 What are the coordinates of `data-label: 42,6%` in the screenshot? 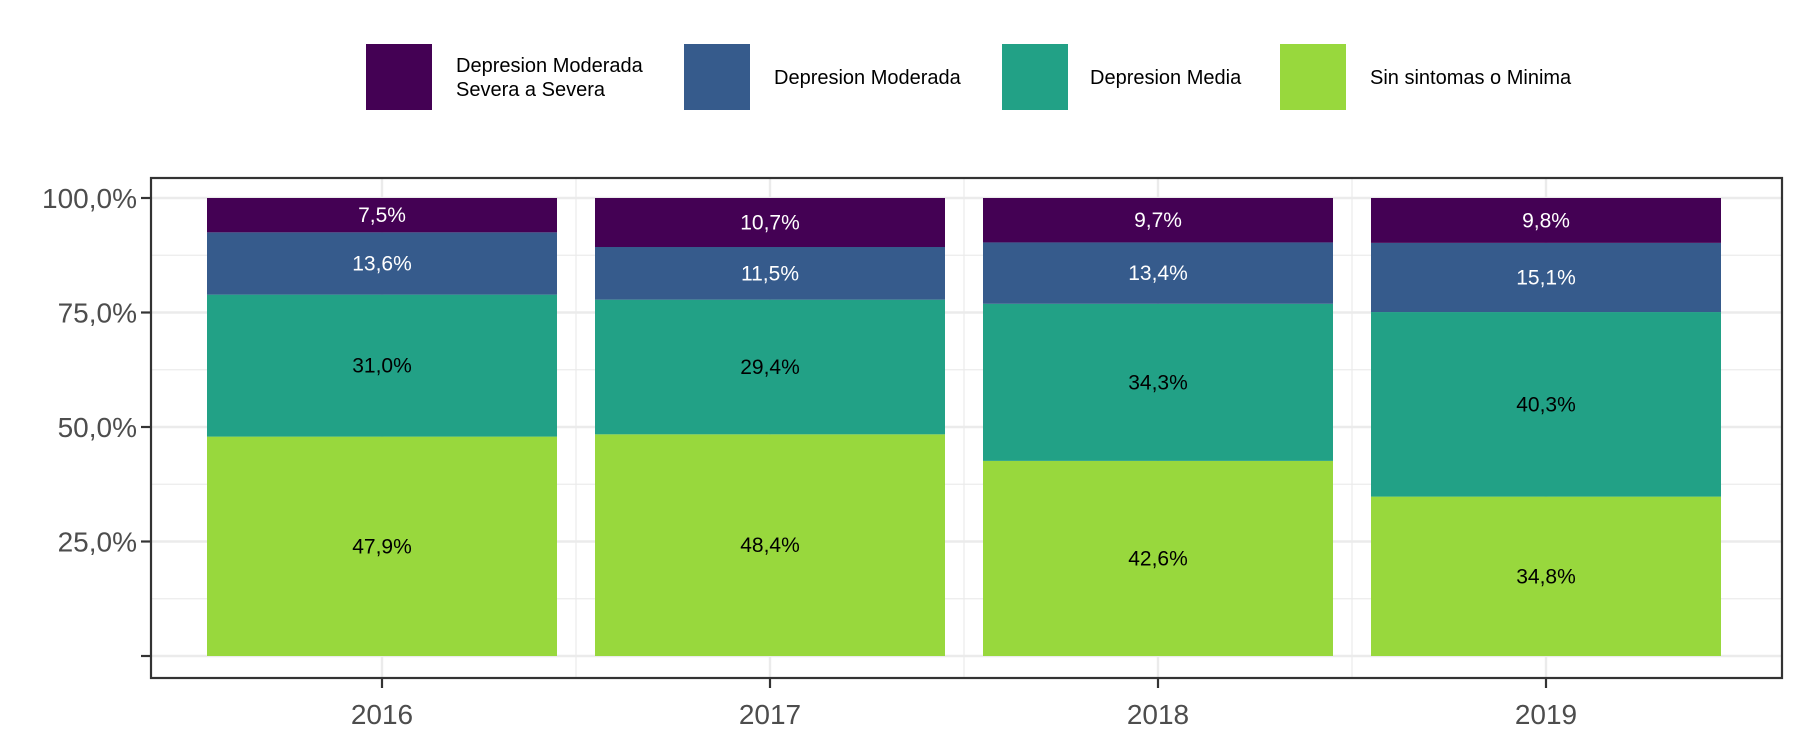 It's located at (1158, 558).